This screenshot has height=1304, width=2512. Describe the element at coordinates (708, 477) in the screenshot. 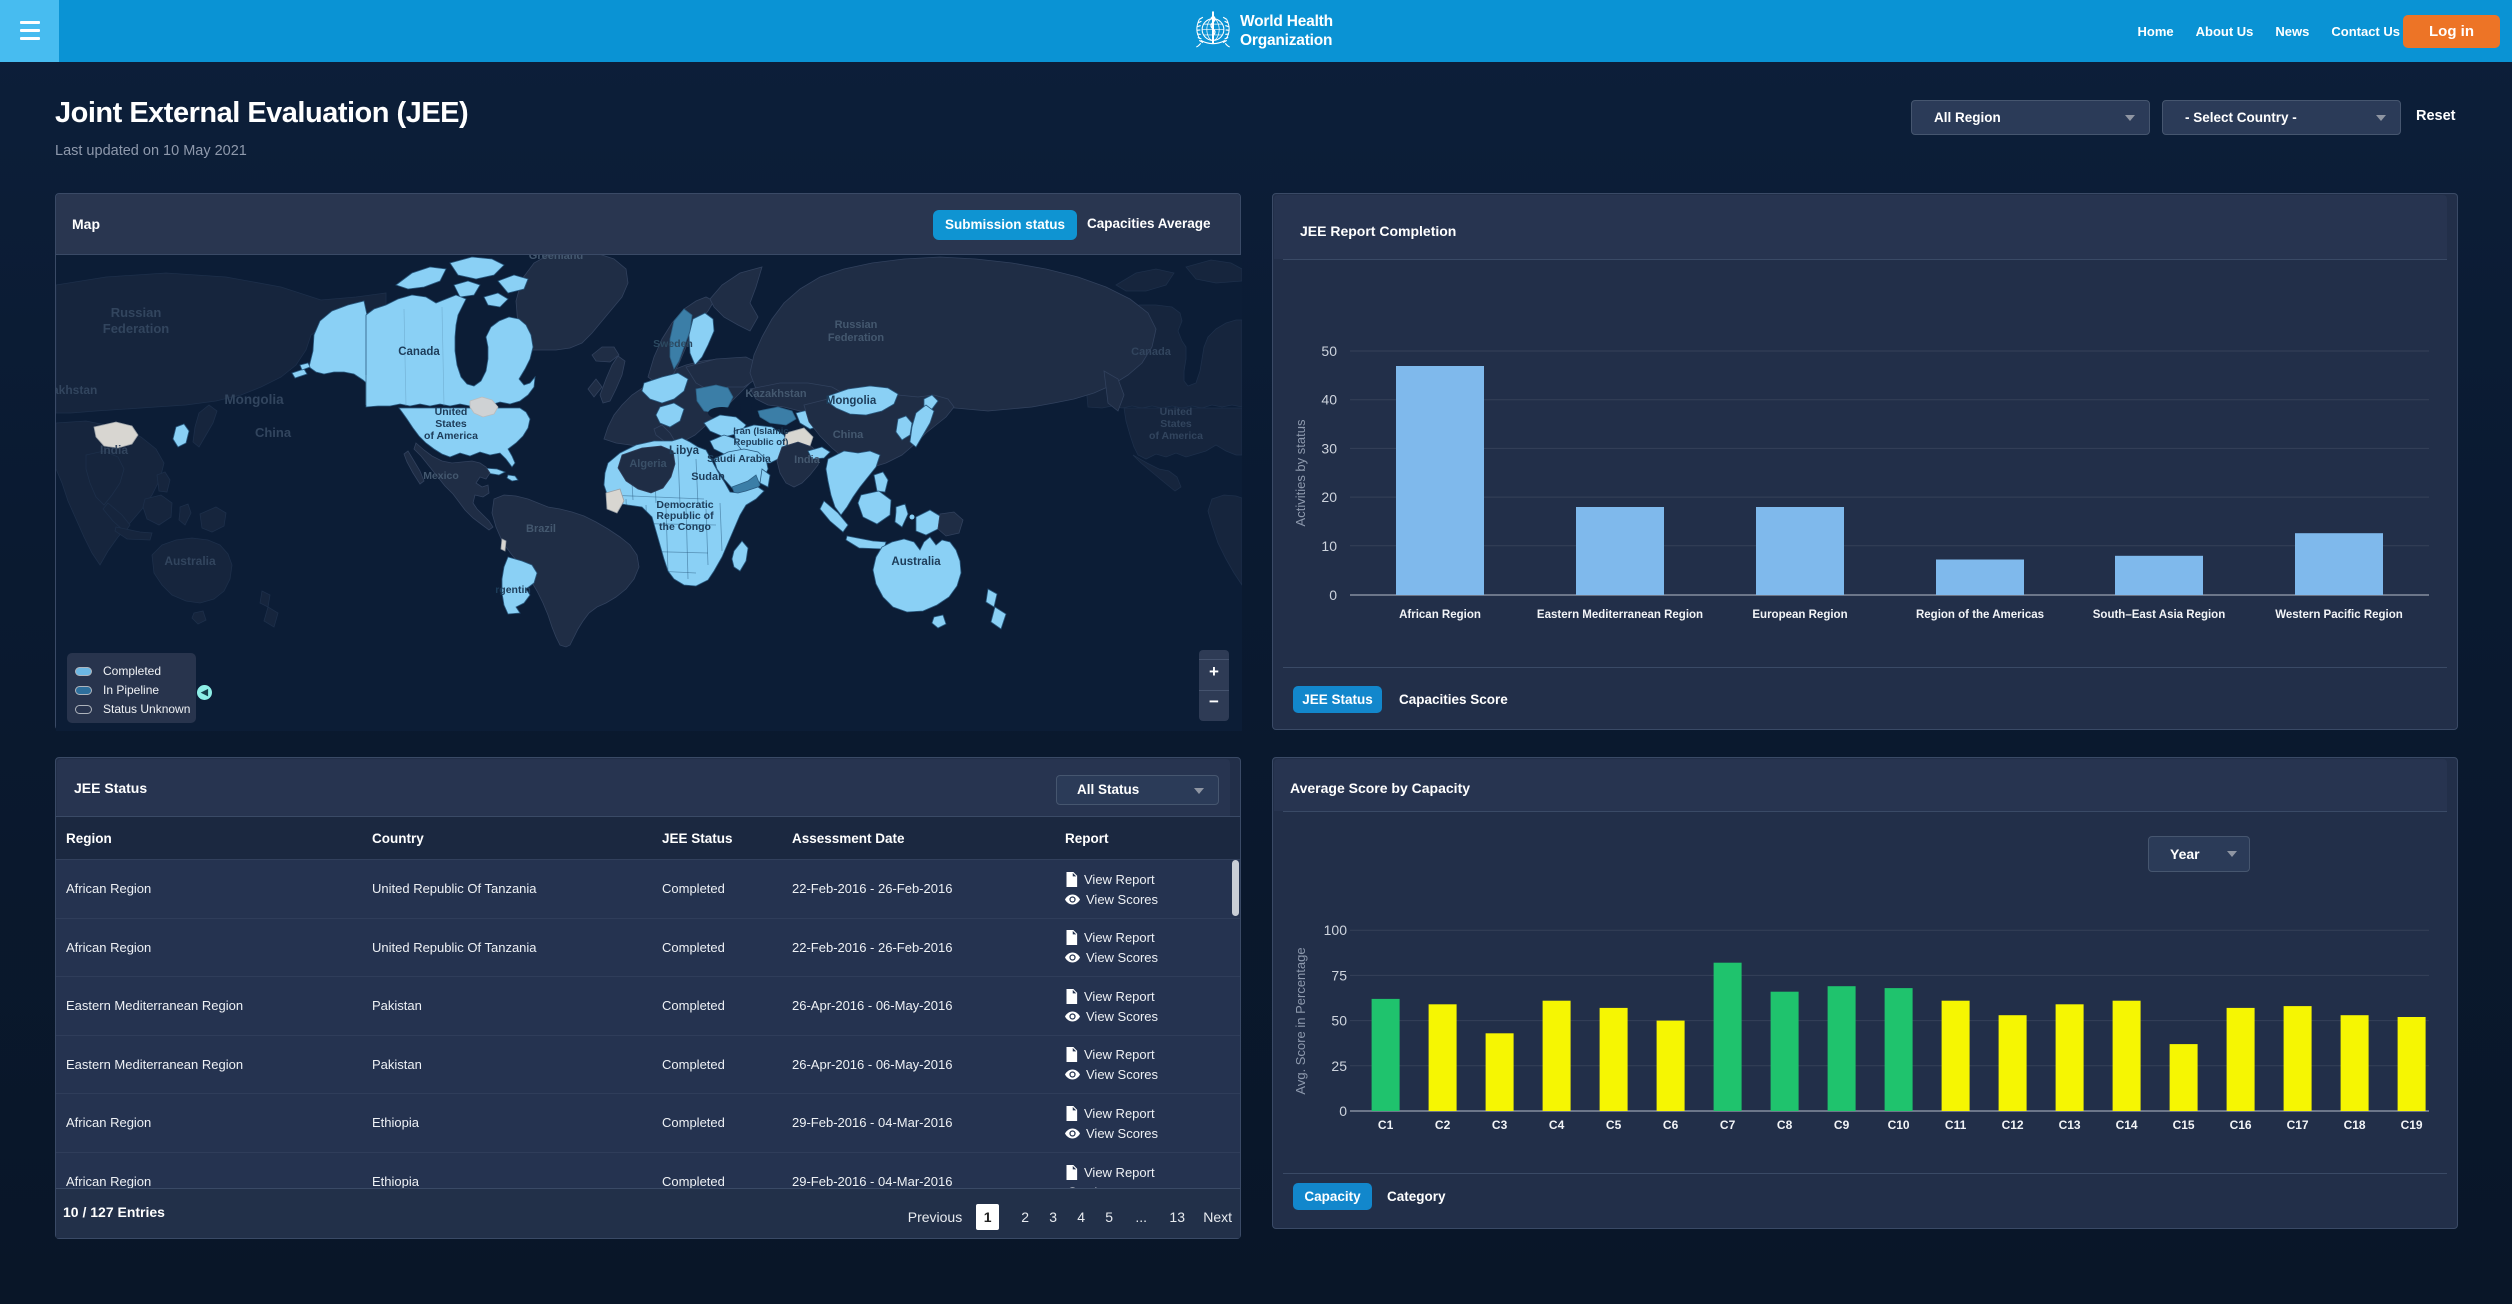

I see `svg-text: Sudan` at that location.